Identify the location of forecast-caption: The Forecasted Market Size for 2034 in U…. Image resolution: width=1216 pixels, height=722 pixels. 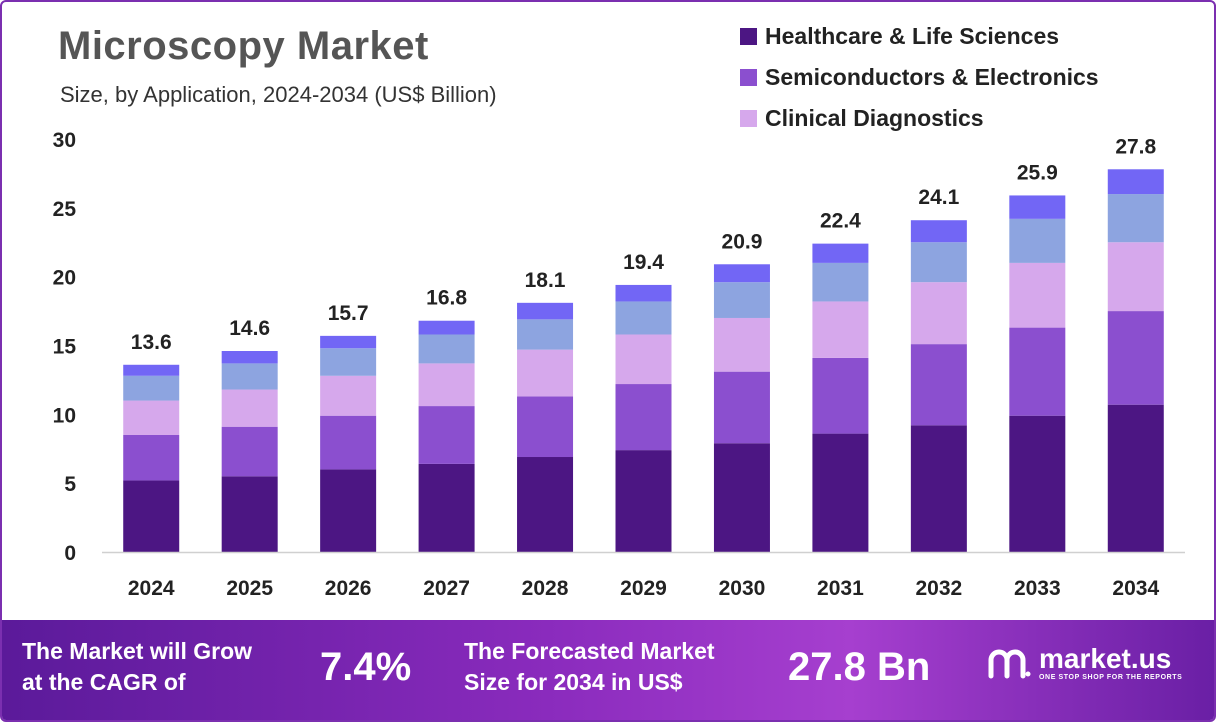
(589, 667).